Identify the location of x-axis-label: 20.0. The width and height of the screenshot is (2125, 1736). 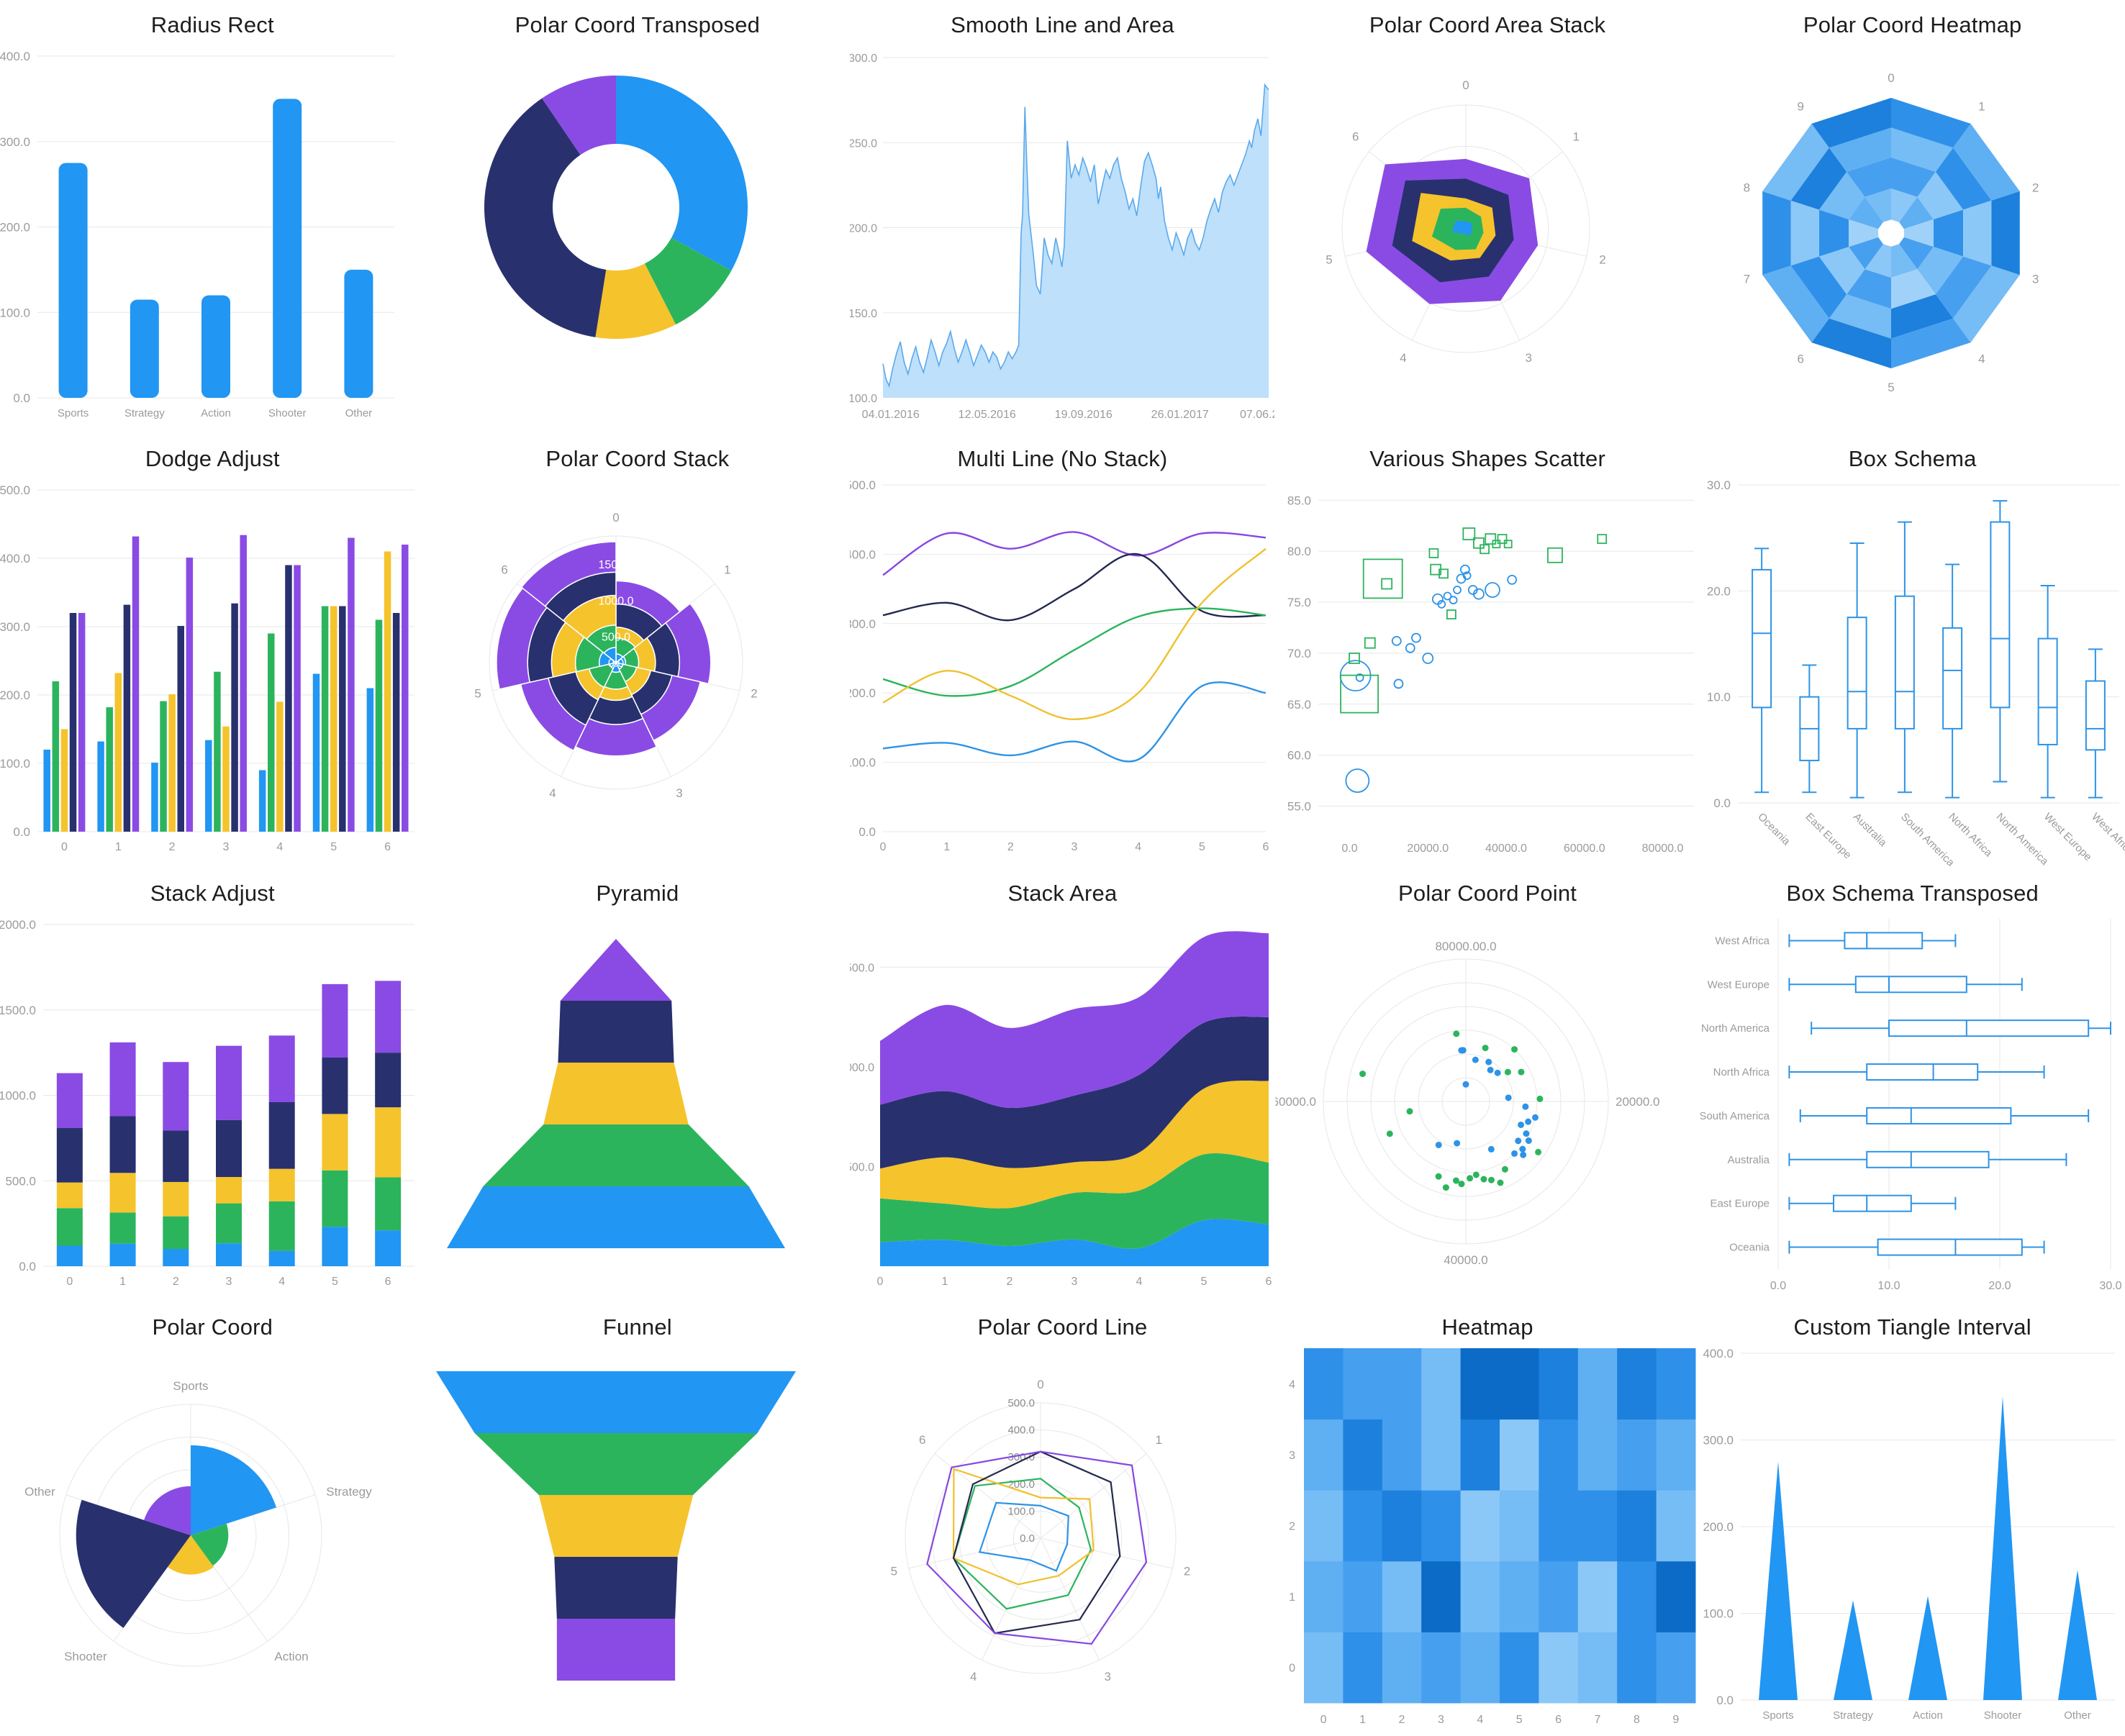
(1999, 1286).